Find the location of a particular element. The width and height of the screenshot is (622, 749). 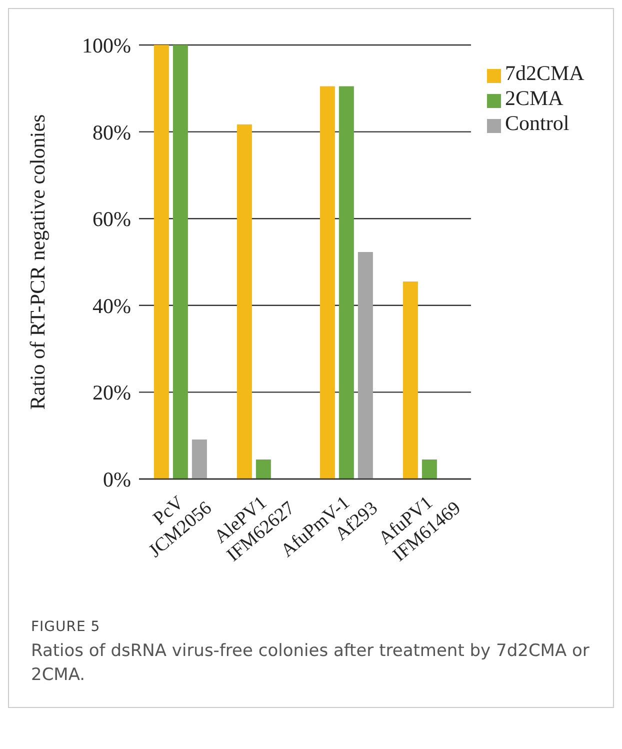

y-tick-label: 100% is located at coordinates (106, 45).